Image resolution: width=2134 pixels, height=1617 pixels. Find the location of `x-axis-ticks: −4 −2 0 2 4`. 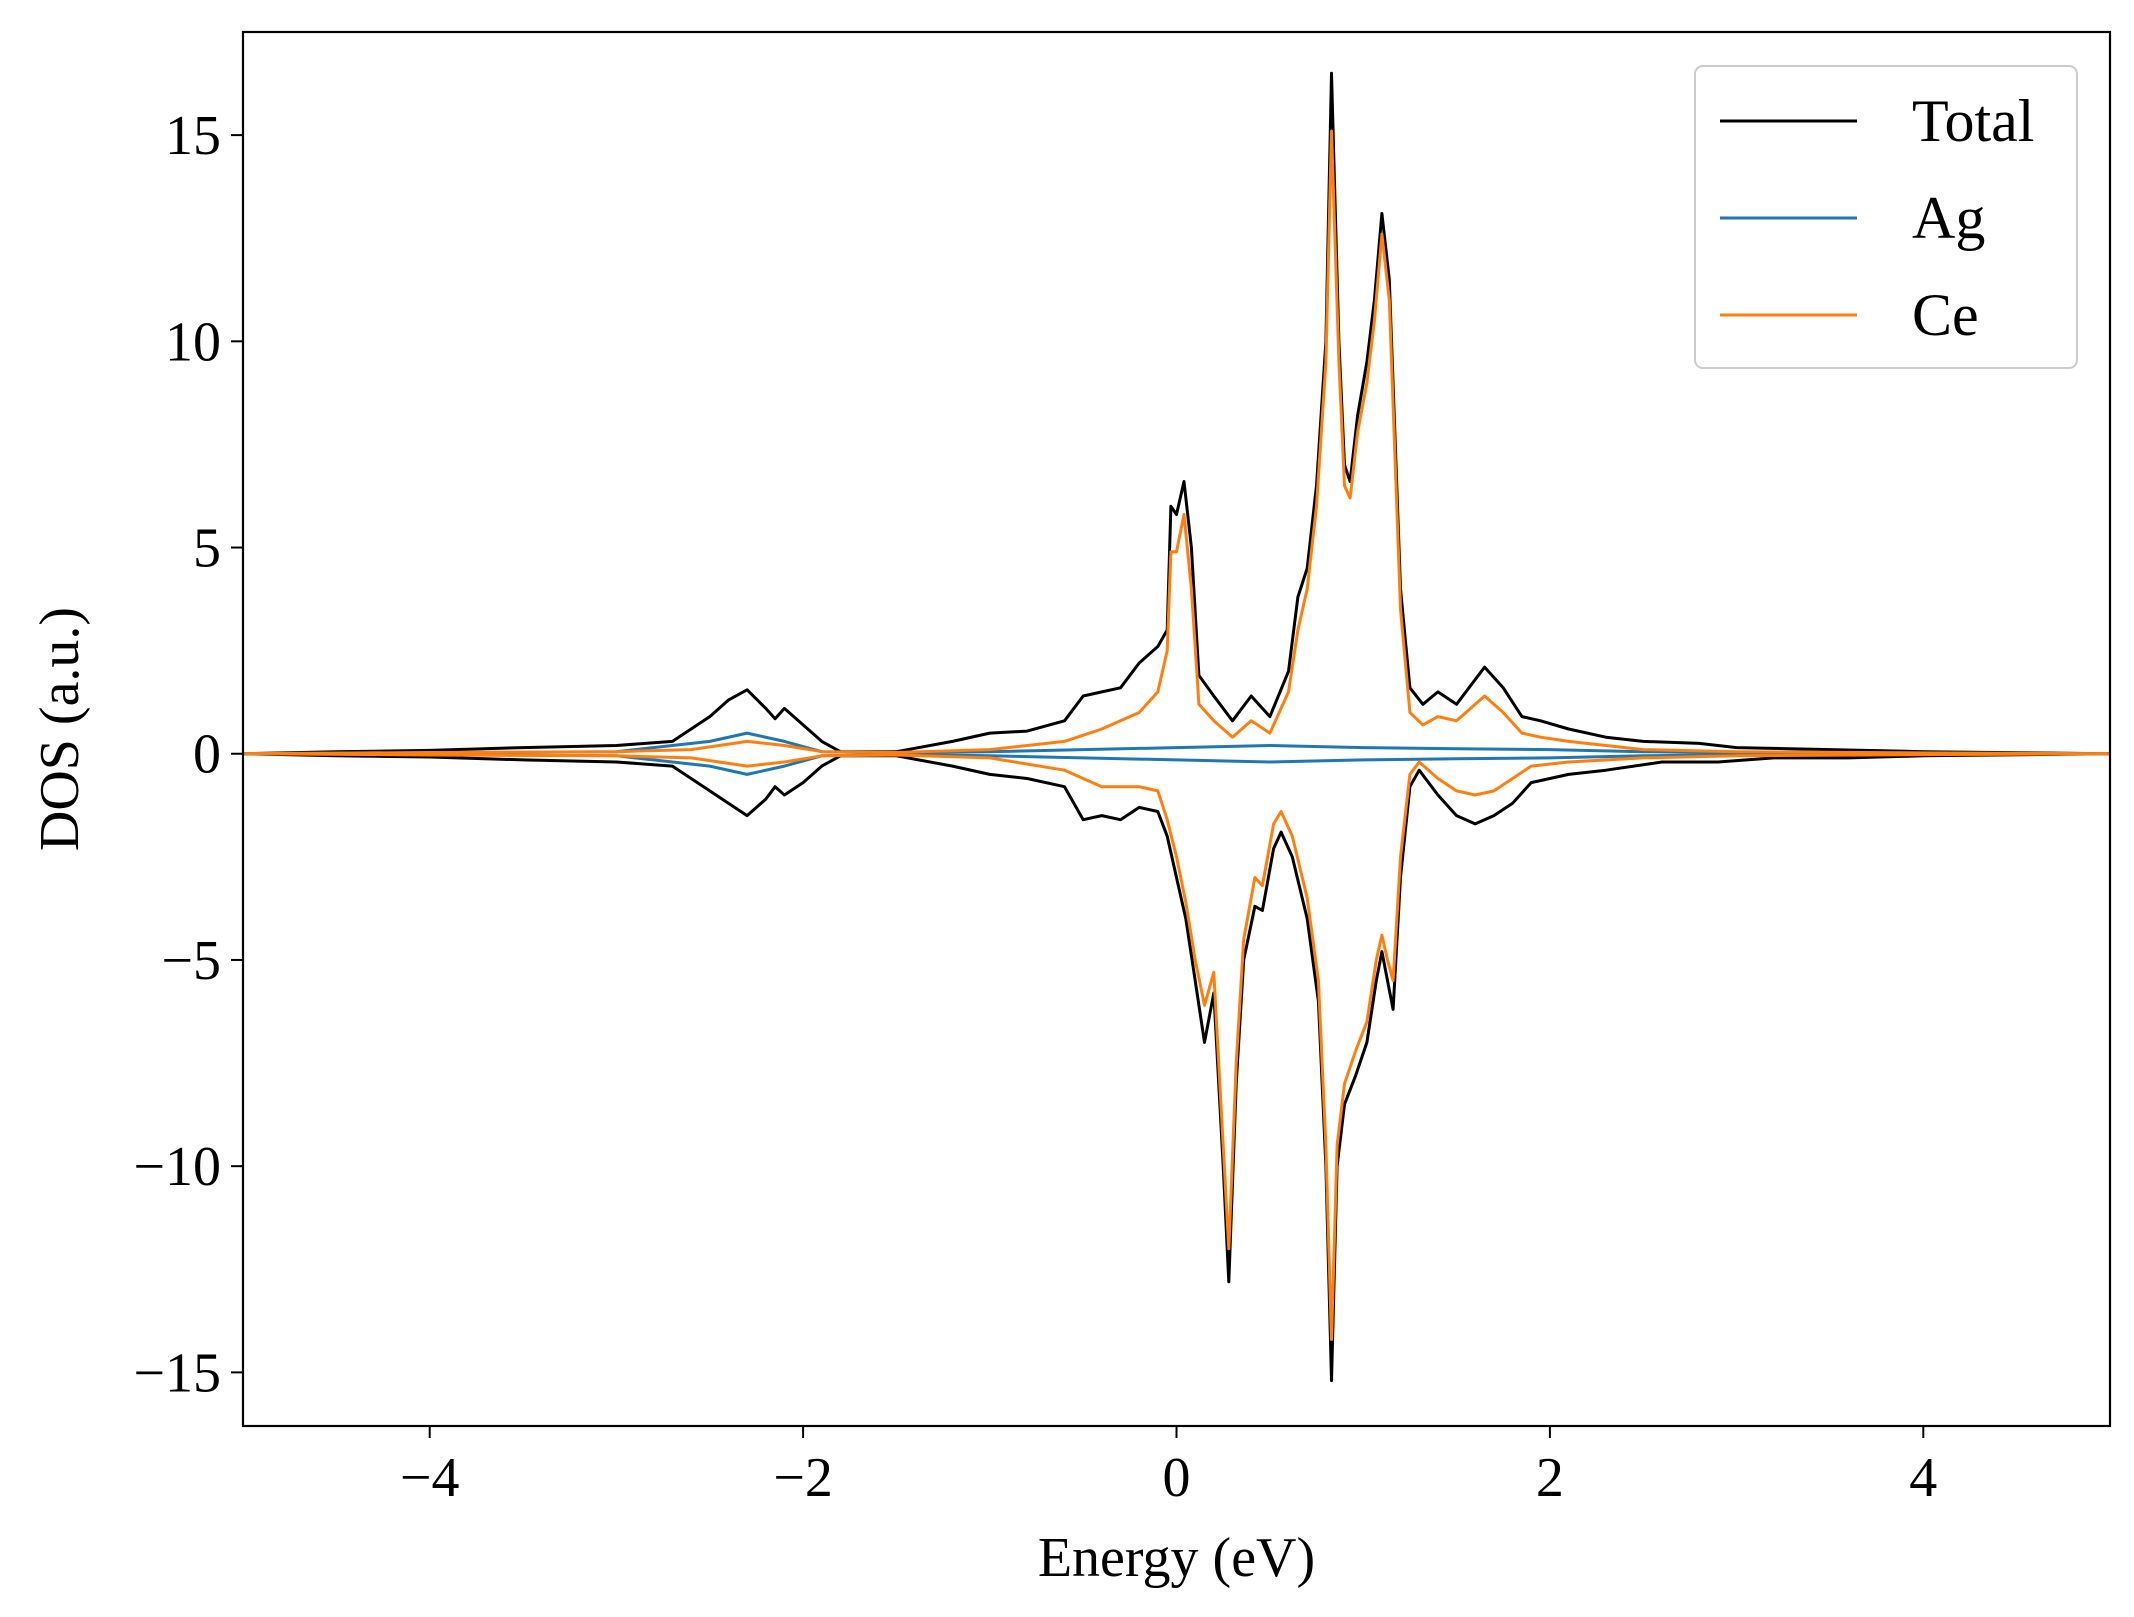

x-axis-ticks: −4 −2 0 2 4 is located at coordinates (1168, 1467).